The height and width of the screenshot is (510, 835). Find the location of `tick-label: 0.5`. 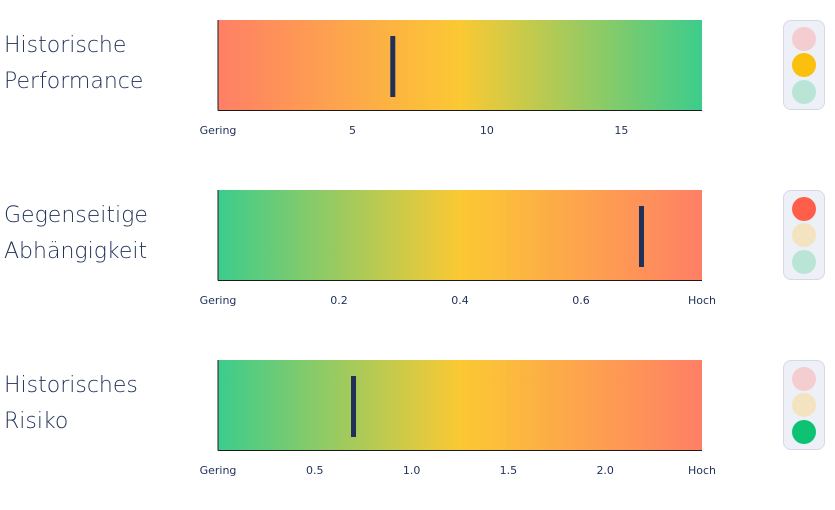

tick-label: 0.5 is located at coordinates (315, 470).